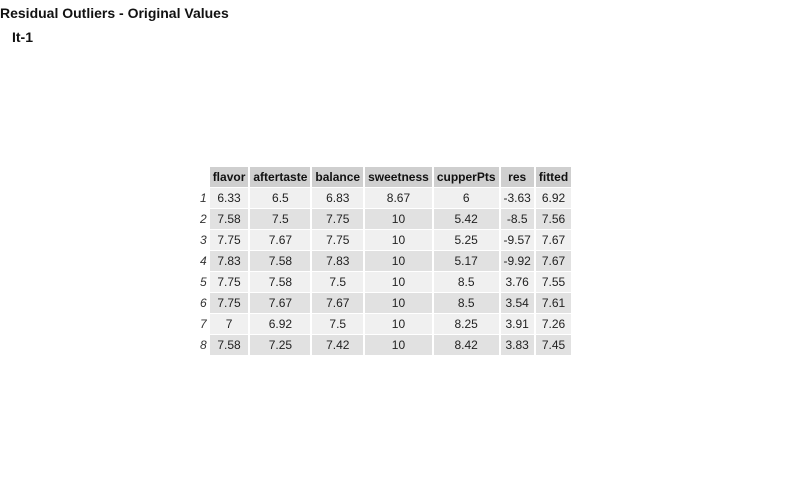 This screenshot has height=500, width=800. Describe the element at coordinates (338, 198) in the screenshot. I see `table-cell: 6.83` at that location.